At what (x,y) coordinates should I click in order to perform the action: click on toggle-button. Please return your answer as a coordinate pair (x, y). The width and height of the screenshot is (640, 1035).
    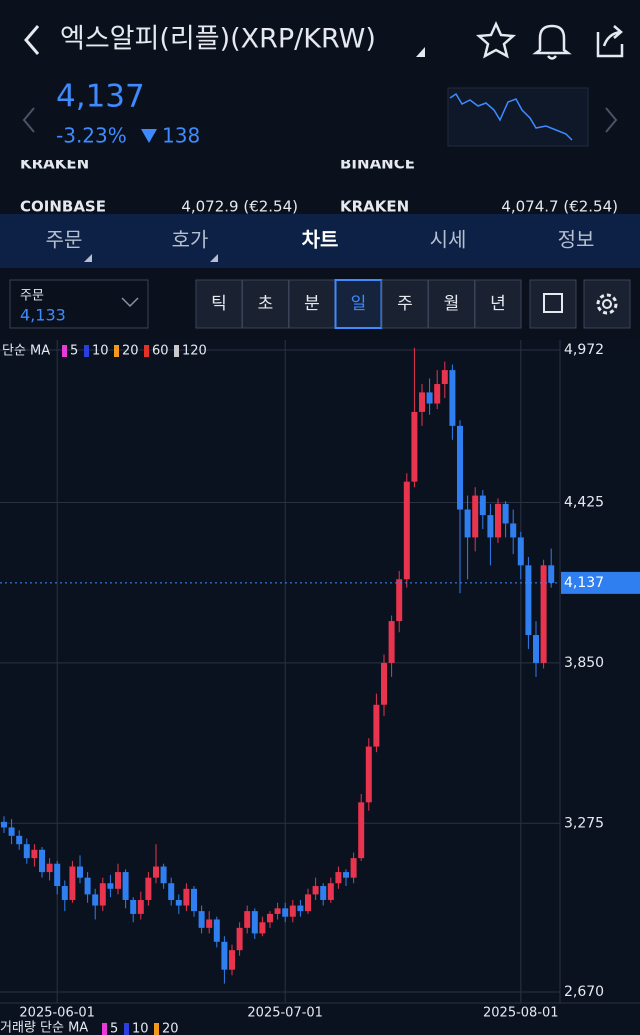
    Looking at the image, I should click on (553, 304).